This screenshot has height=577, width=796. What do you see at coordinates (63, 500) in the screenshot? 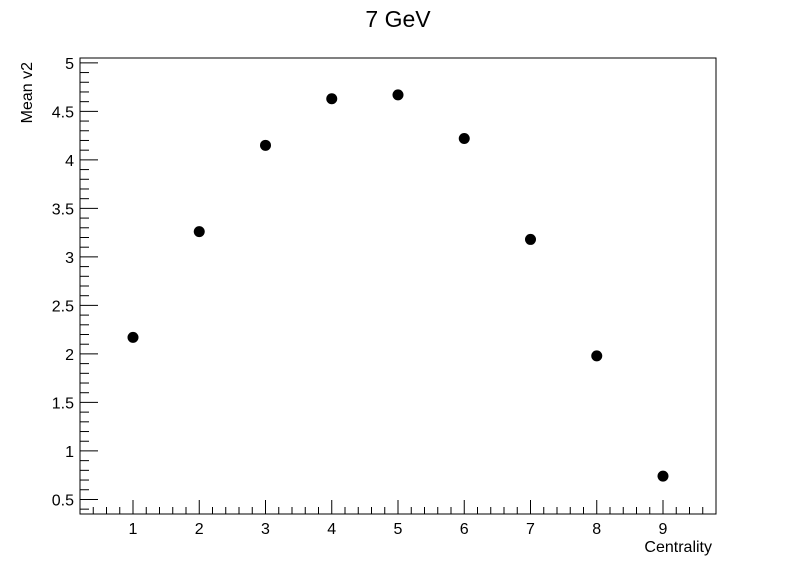
I see `y-tick-label: 0.5` at bounding box center [63, 500].